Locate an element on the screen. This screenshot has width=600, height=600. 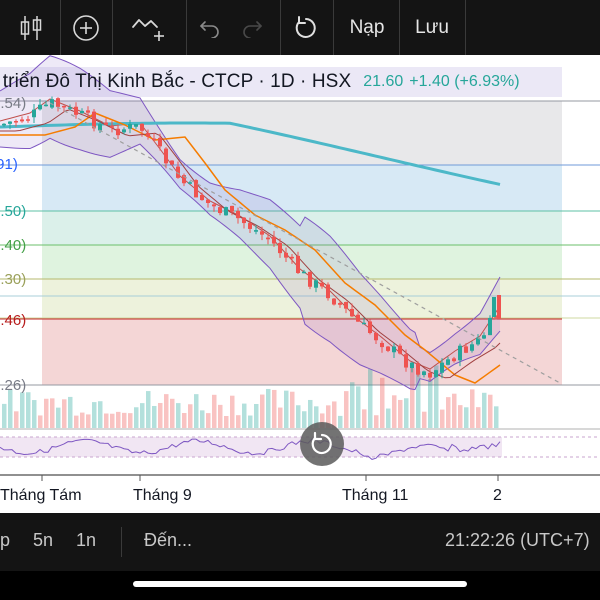
top-toolbar: Nạp Lưu is located at coordinates (300, 27).